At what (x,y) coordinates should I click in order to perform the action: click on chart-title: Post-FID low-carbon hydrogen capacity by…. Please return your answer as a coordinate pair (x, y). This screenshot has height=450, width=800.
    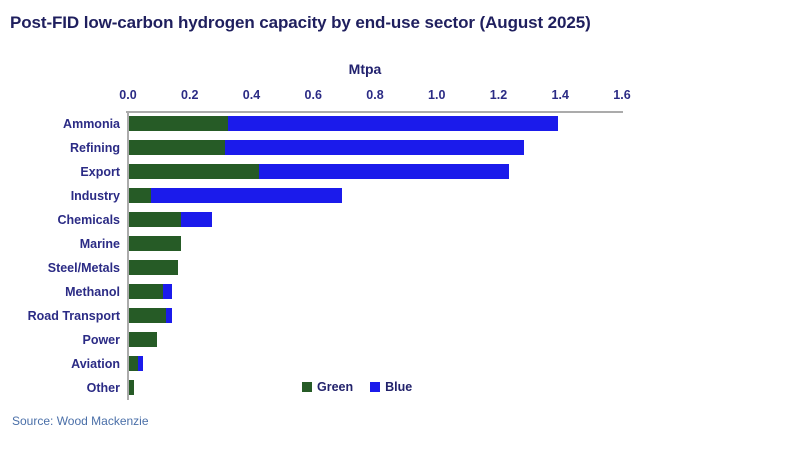
    Looking at the image, I should click on (300, 22).